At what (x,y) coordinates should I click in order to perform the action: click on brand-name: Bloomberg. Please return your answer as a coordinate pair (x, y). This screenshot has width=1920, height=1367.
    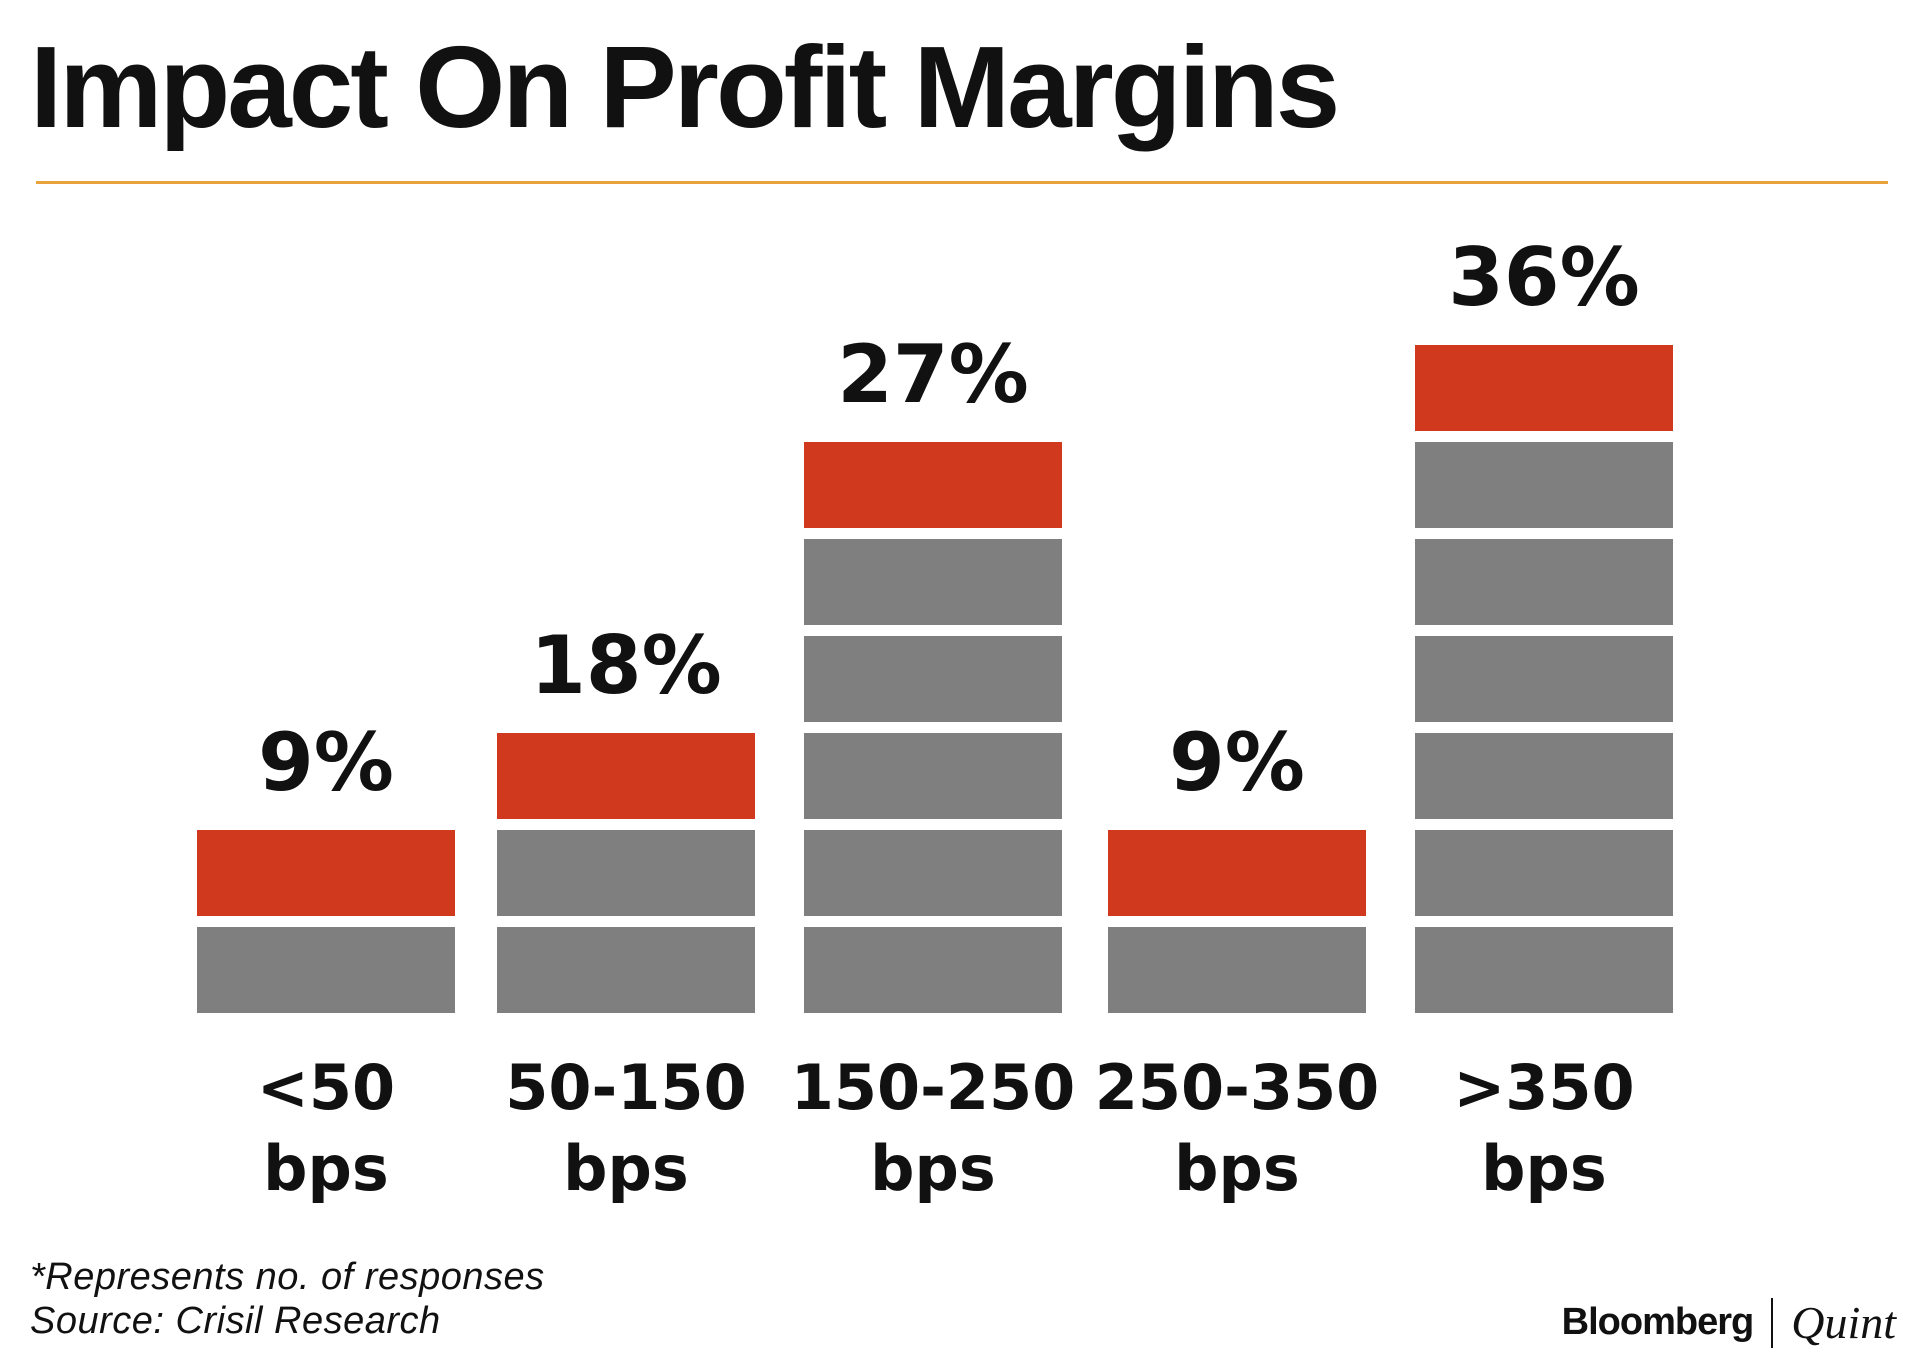
    Looking at the image, I should click on (1658, 1322).